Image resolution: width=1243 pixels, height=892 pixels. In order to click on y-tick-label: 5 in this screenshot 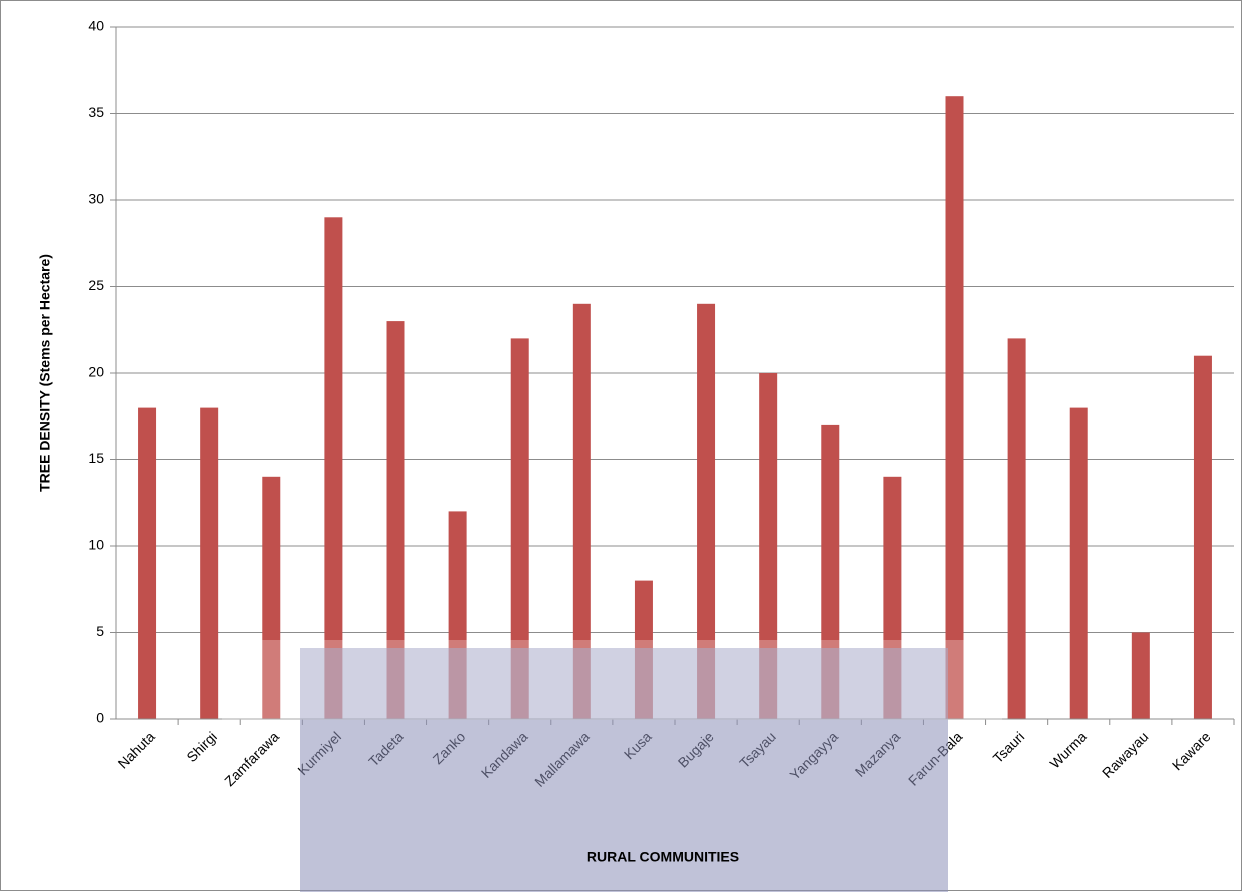, I will do `click(100, 631)`.